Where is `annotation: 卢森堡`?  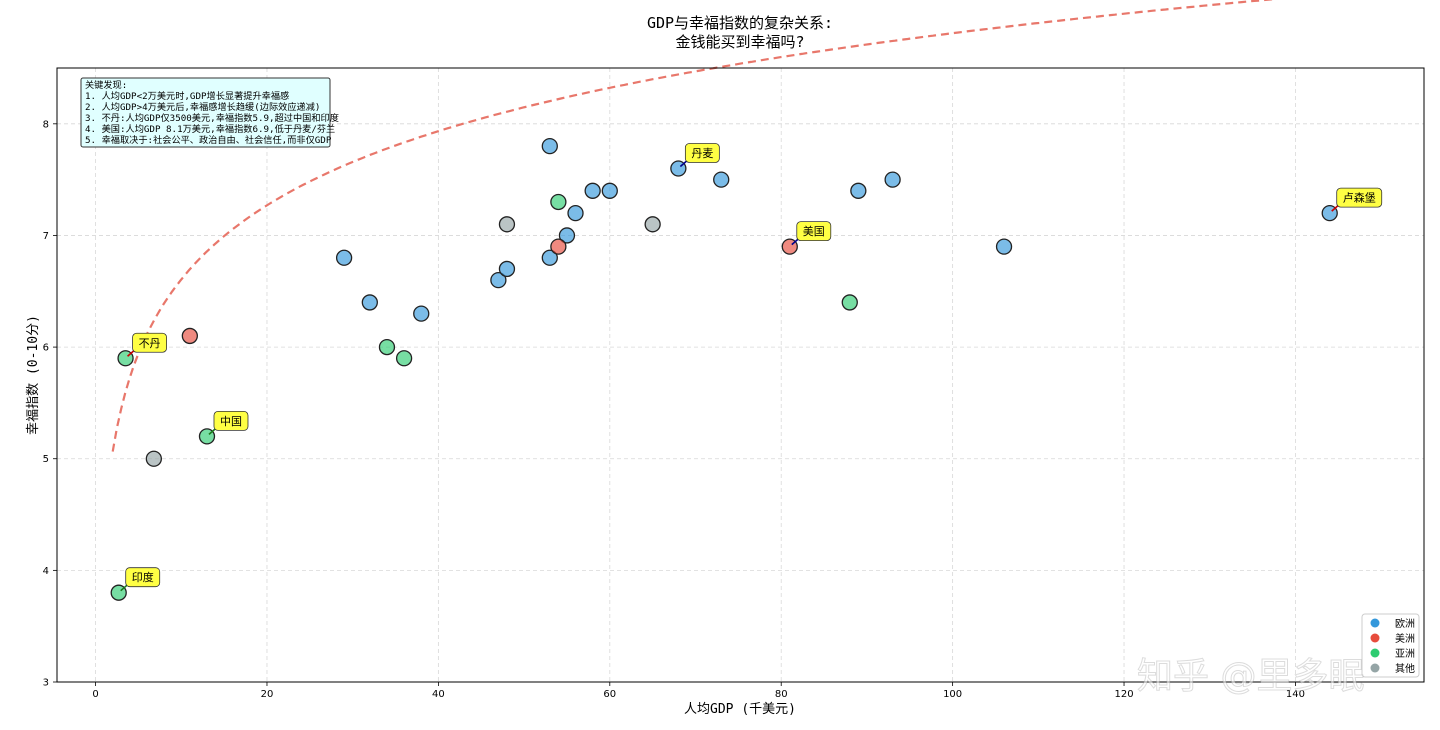 annotation: 卢森堡 is located at coordinates (1357, 199).